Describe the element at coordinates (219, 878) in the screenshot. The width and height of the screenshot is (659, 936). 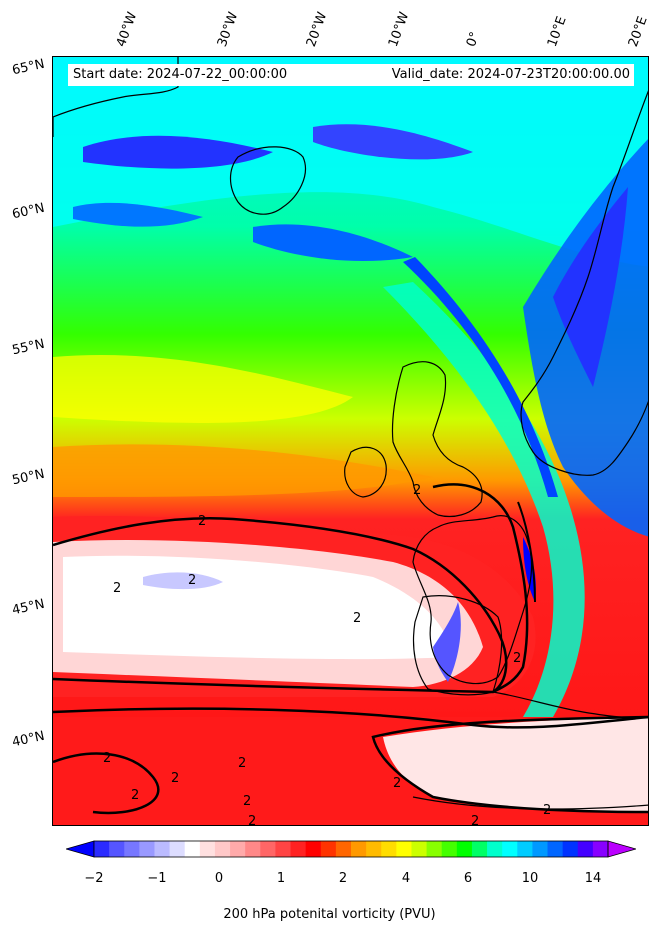
I see `colorbar-tick-label: 0` at that location.